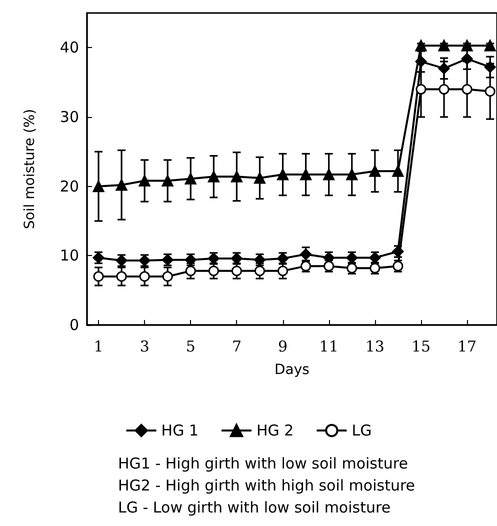  Describe the element at coordinates (237, 347) in the screenshot. I see `x-tick-label: 7` at that location.